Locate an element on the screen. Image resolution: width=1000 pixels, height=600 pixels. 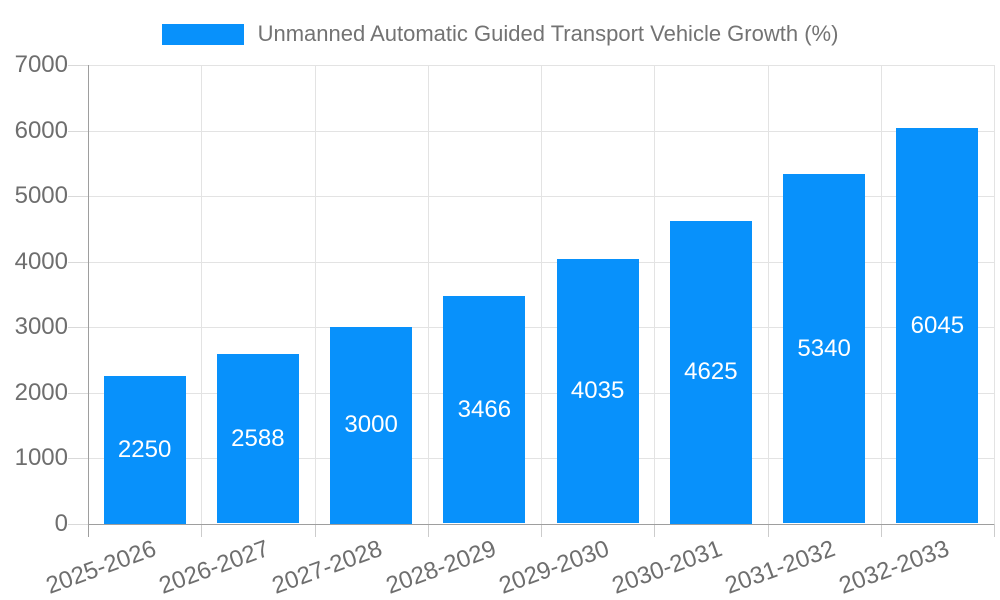
y-tick-label: 2000 is located at coordinates (41, 392).